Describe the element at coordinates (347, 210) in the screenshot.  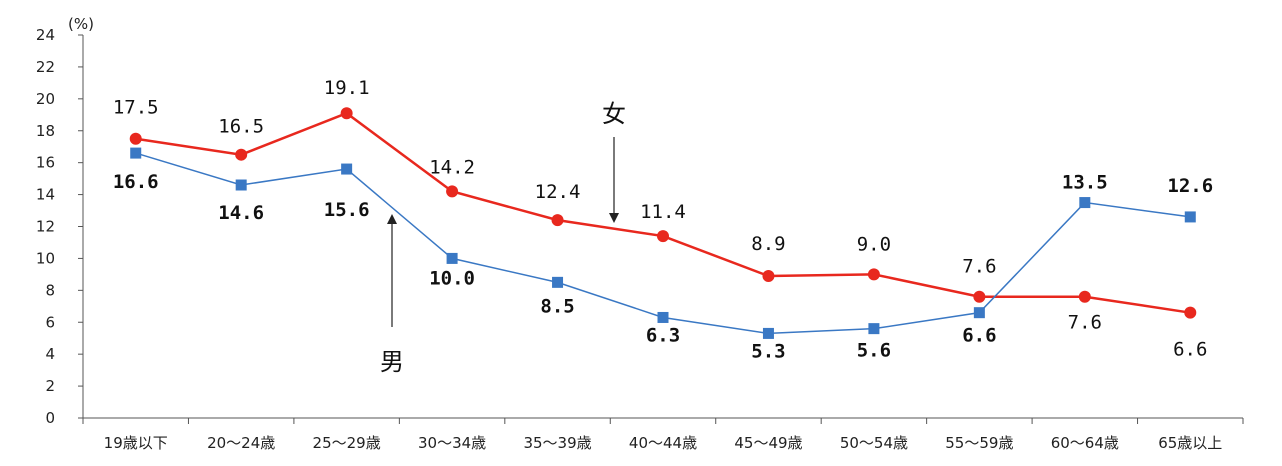
I see `data-label-male: 15.6` at that location.